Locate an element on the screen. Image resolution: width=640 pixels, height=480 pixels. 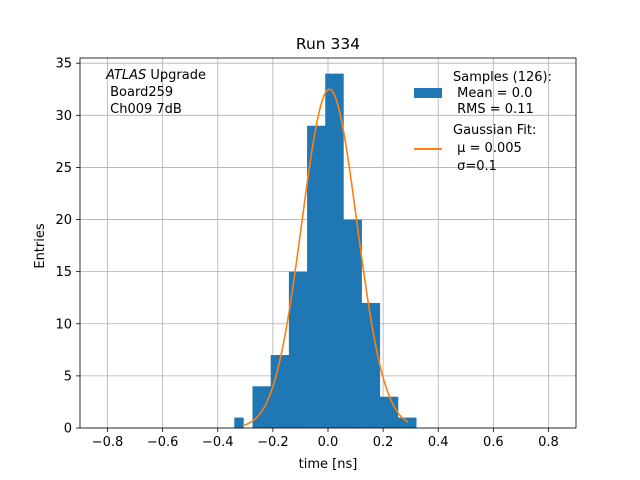
annotation-line-1: ATLAS Upgrade is located at coordinates (155, 75).